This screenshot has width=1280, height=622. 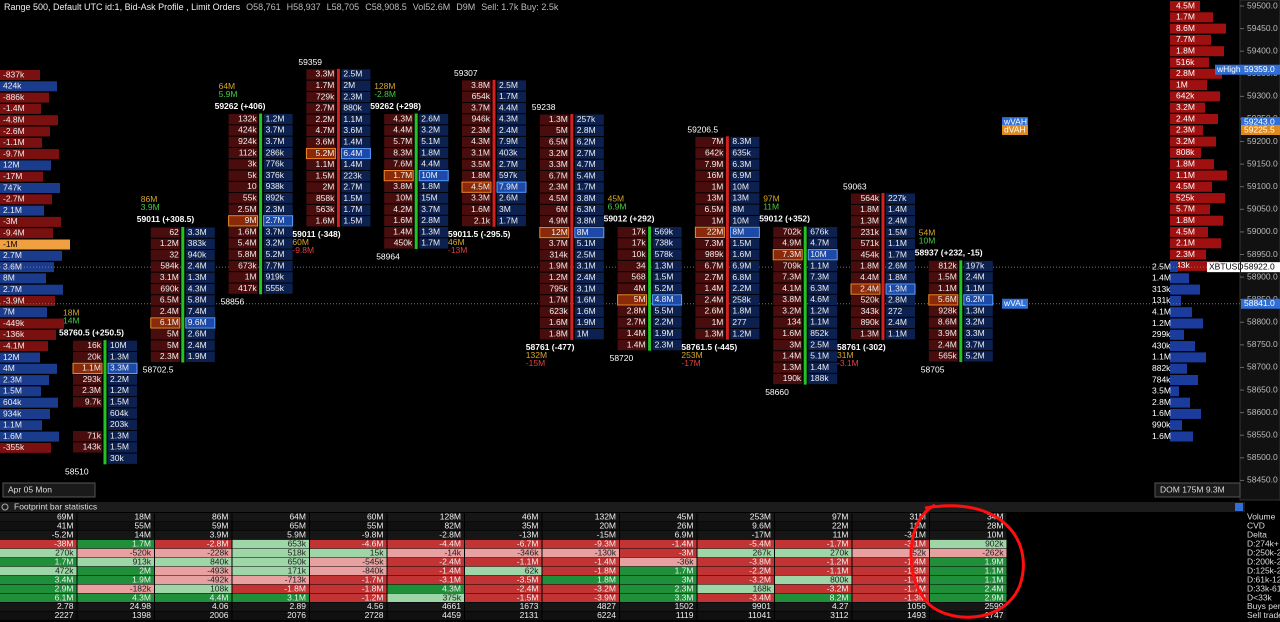 What do you see at coordinates (897, 322) in the screenshot?
I see `ask-label: 2.4M` at bounding box center [897, 322].